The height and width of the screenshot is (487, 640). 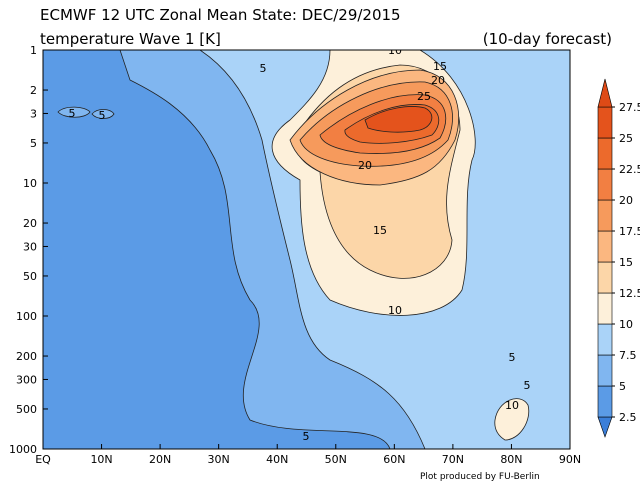 I want to click on colorbar-label: 17.5, so click(x=629, y=231).